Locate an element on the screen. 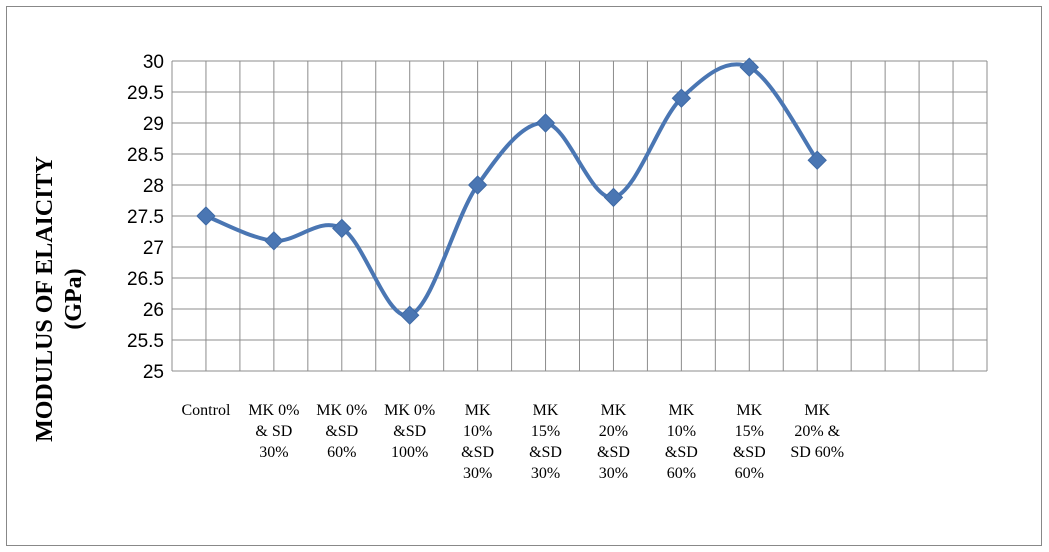 This screenshot has height=552, width=1049. y-tick-label: 28.5 is located at coordinates (145, 155).